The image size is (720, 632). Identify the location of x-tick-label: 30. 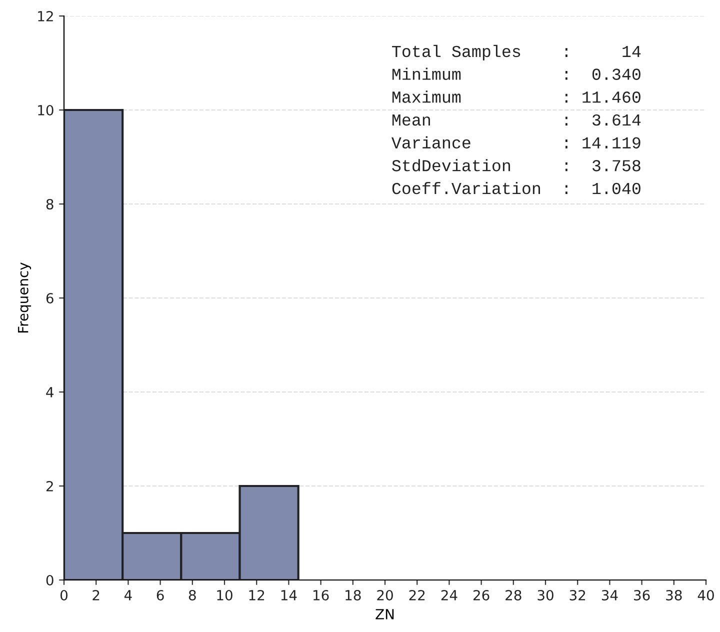
(546, 595).